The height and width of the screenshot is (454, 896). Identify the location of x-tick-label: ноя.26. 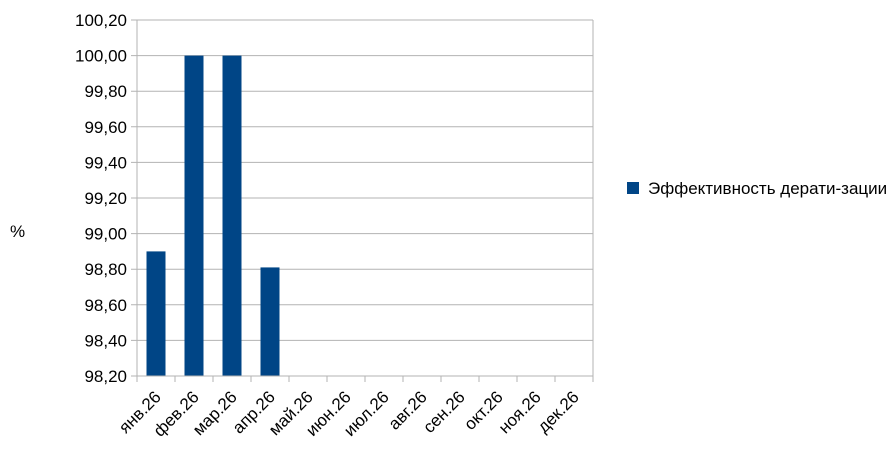
(520, 412).